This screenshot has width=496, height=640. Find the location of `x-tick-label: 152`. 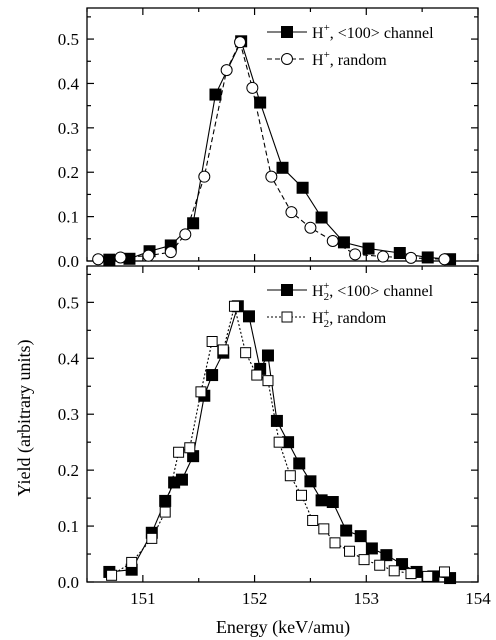

x-tick-label: 152 is located at coordinates (255, 598).